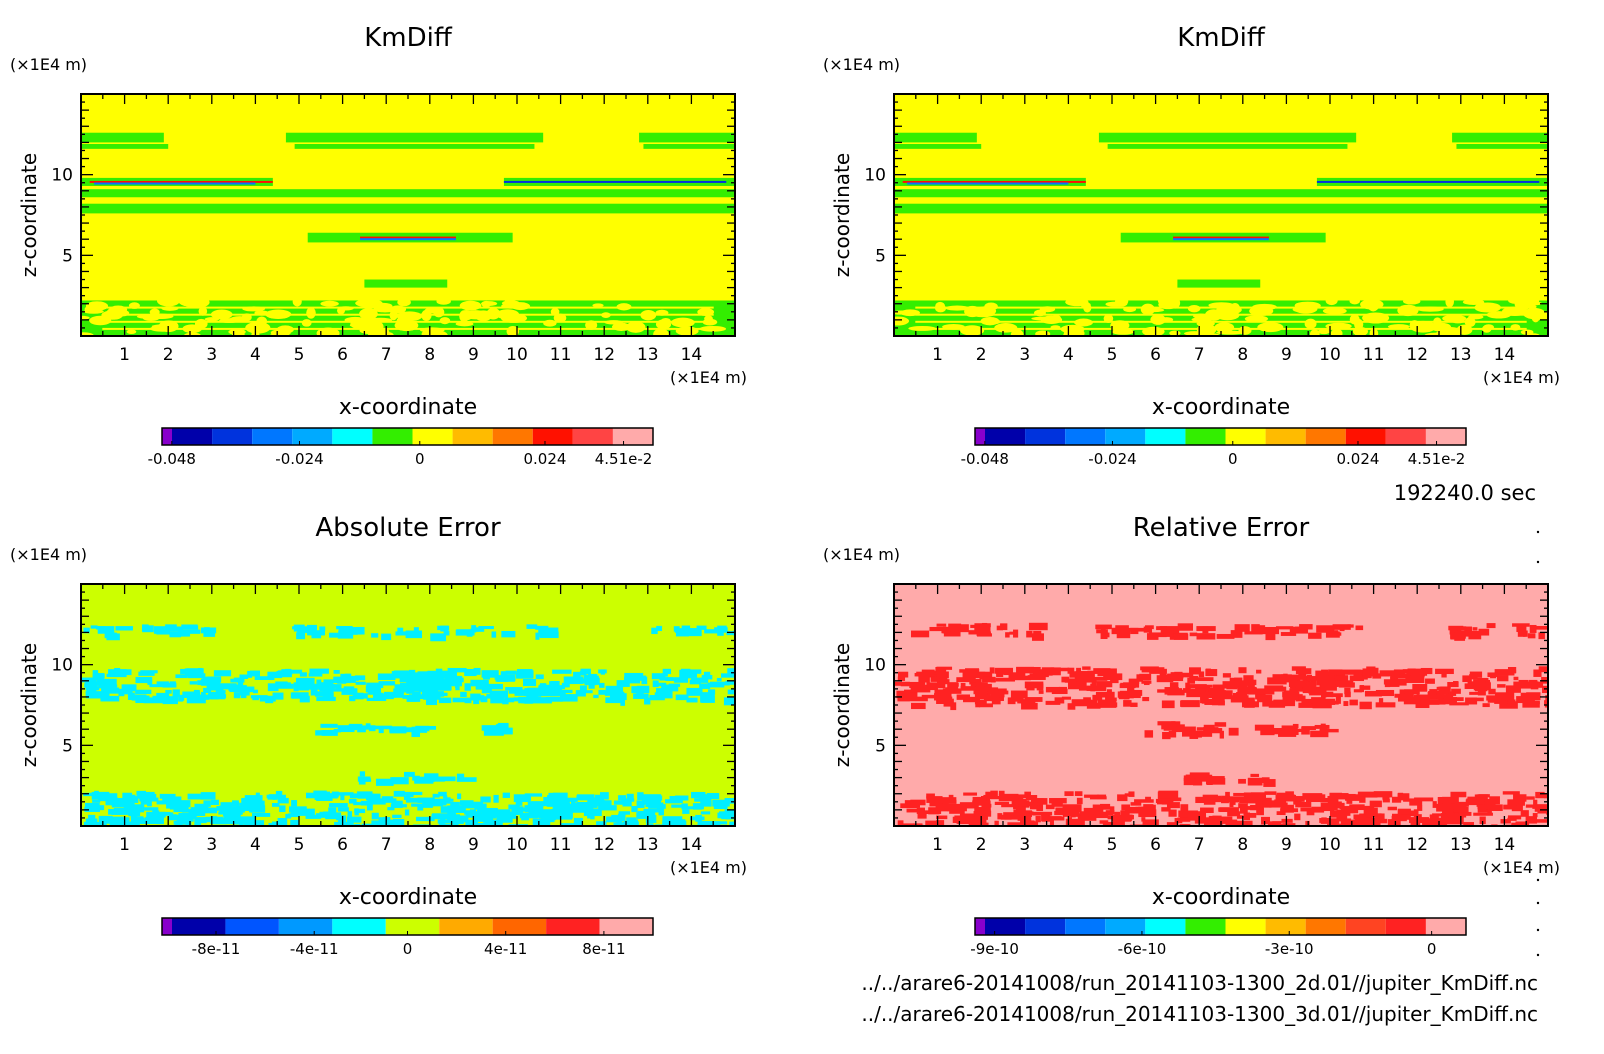 This screenshot has height=1054, width=1604. Describe the element at coordinates (1325, 436) in the screenshot. I see `colorbar-swatch` at that location.